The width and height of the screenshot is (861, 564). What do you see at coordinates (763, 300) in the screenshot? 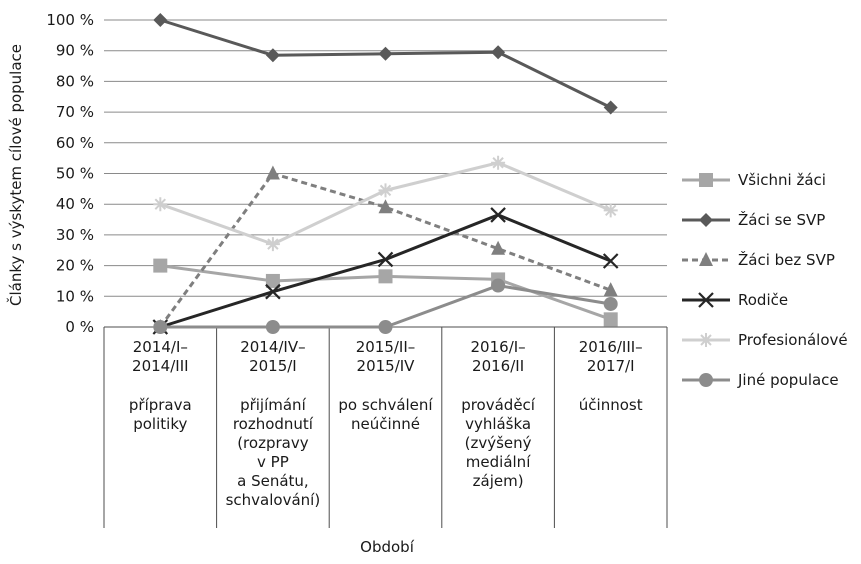
I see `legend-label: Rodiče` at bounding box center [763, 300].